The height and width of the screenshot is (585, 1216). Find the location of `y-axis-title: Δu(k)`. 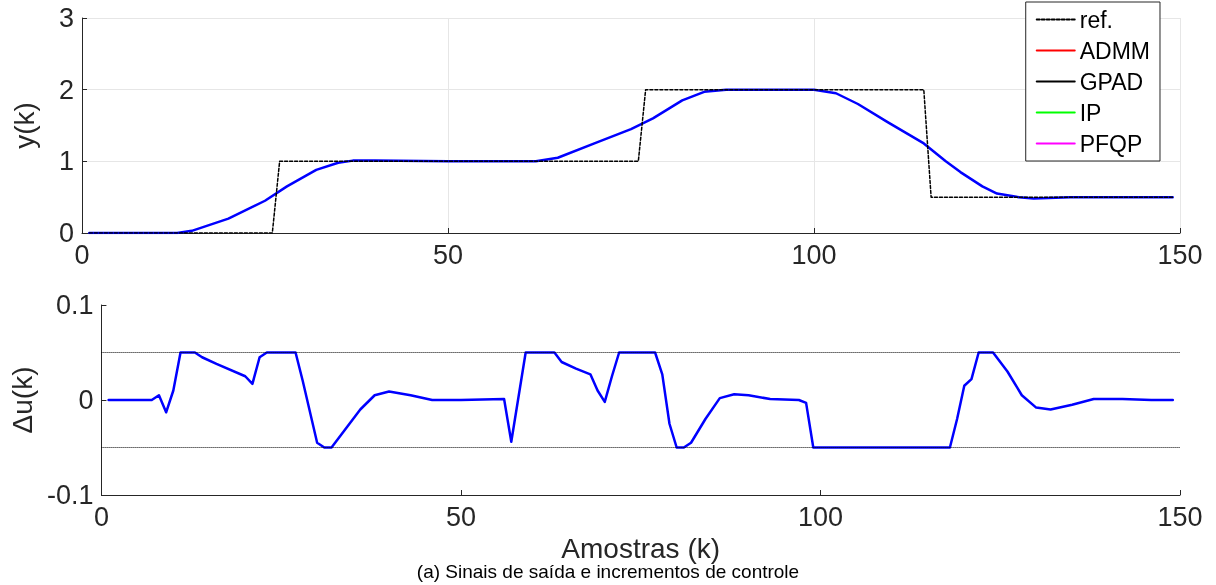

y-axis-title: Δu(k) is located at coordinates (22, 400).